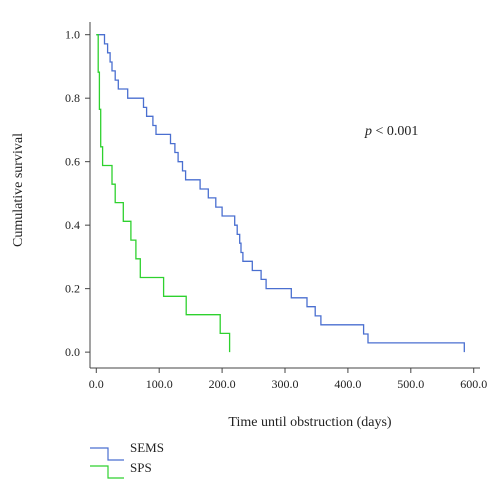 Image resolution: width=500 pixels, height=485 pixels. I want to click on y-tick-label: 0.0, so click(72, 352).